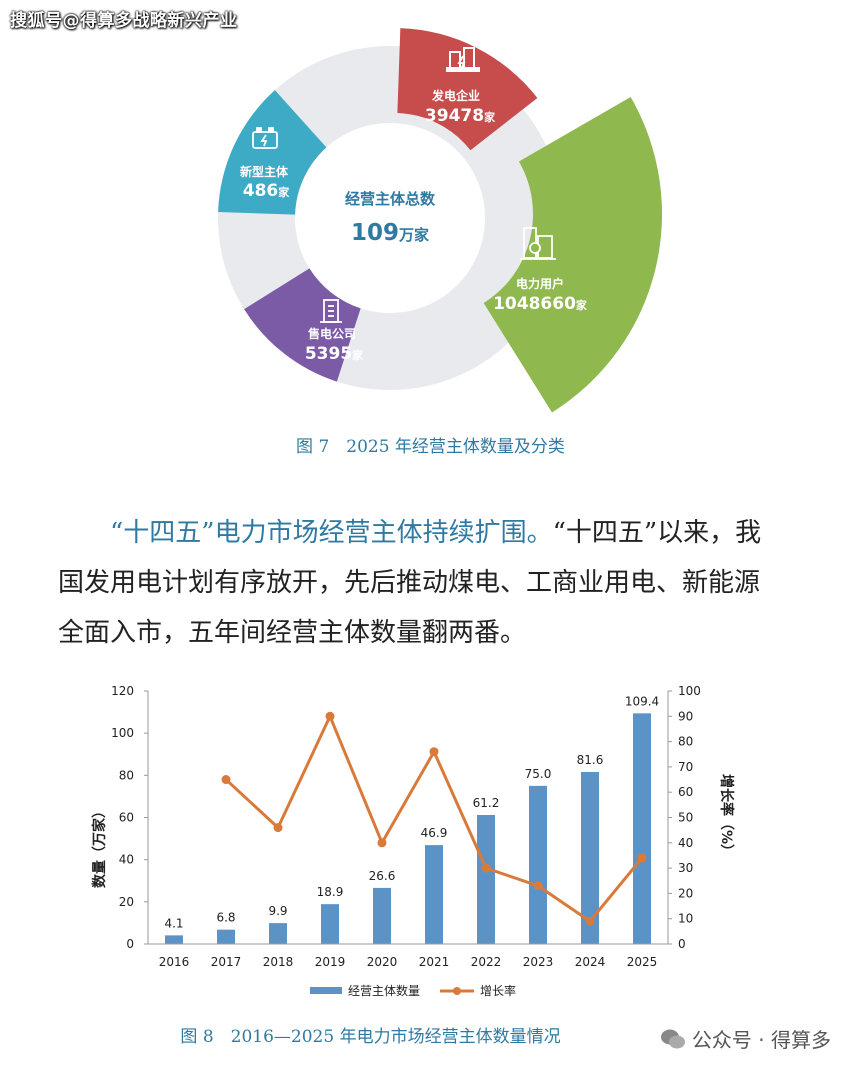  What do you see at coordinates (434, 962) in the screenshot?
I see `x-tick-label: 2021` at bounding box center [434, 962].